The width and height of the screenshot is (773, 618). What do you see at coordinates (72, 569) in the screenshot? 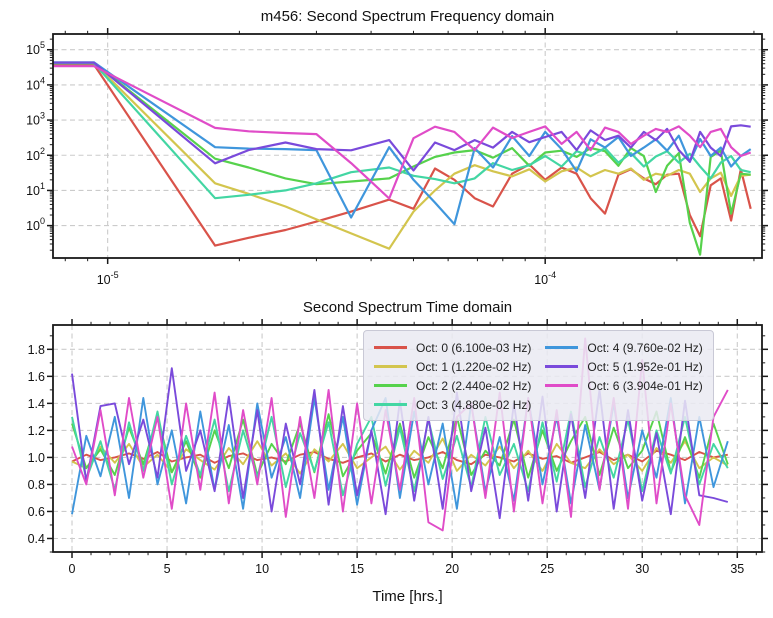
I see `x-tick-label: 0` at bounding box center [72, 569].